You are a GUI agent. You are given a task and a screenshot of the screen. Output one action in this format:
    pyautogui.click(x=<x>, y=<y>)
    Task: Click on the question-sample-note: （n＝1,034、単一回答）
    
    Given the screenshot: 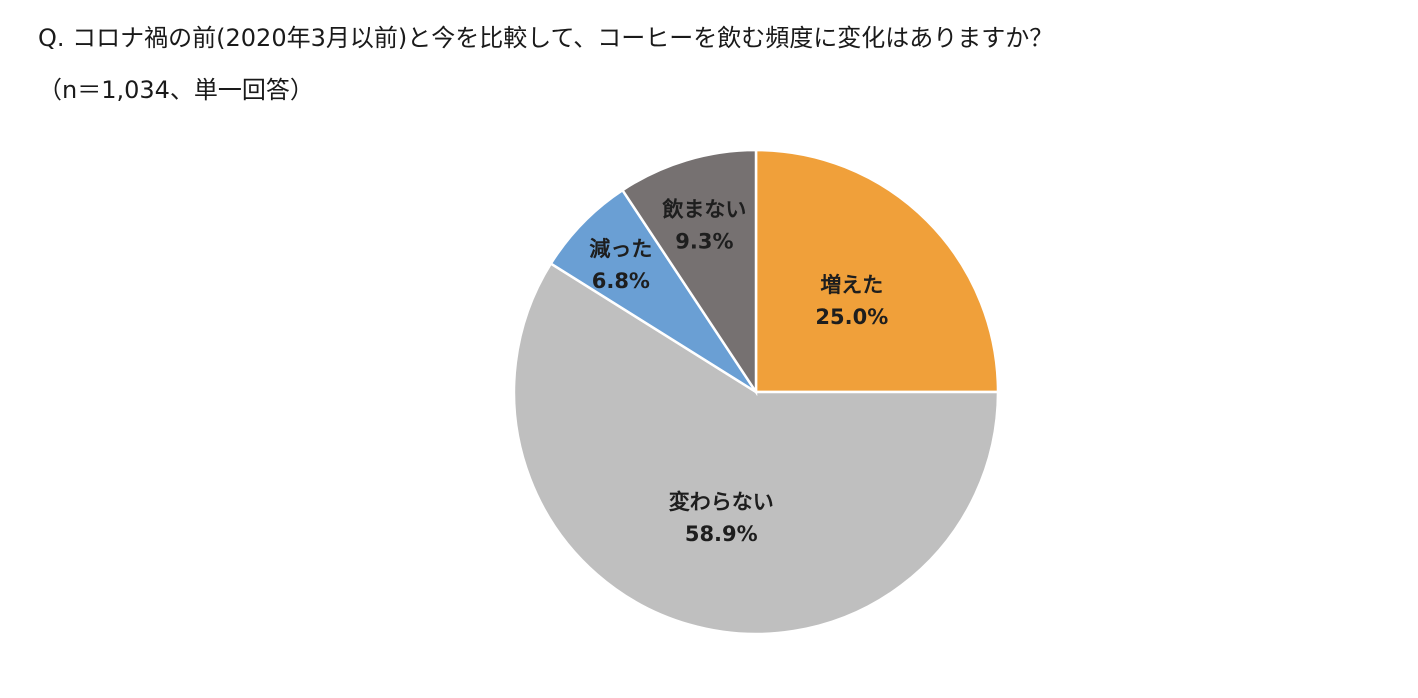 What is the action you would take?
    pyautogui.click(x=176, y=90)
    